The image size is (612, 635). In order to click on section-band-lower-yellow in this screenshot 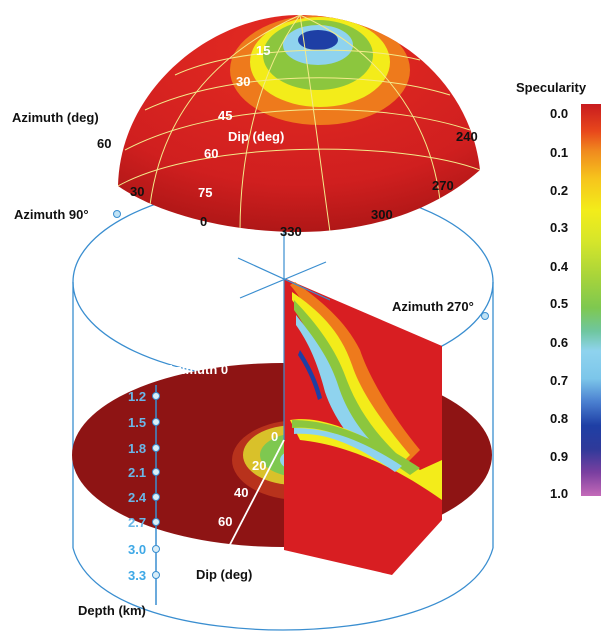, I will do `click(366, 459)`.